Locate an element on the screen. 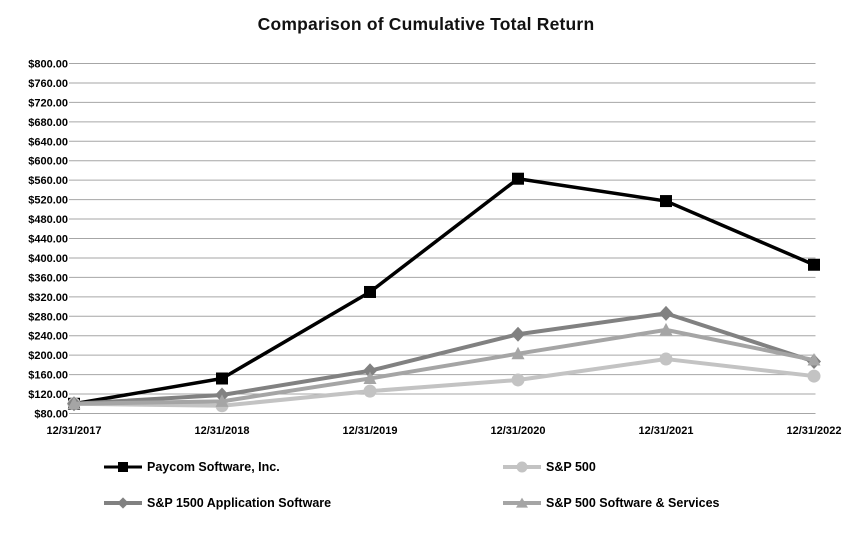 The image size is (852, 533). y-axis-tick-label: $760.00 is located at coordinates (48, 84).